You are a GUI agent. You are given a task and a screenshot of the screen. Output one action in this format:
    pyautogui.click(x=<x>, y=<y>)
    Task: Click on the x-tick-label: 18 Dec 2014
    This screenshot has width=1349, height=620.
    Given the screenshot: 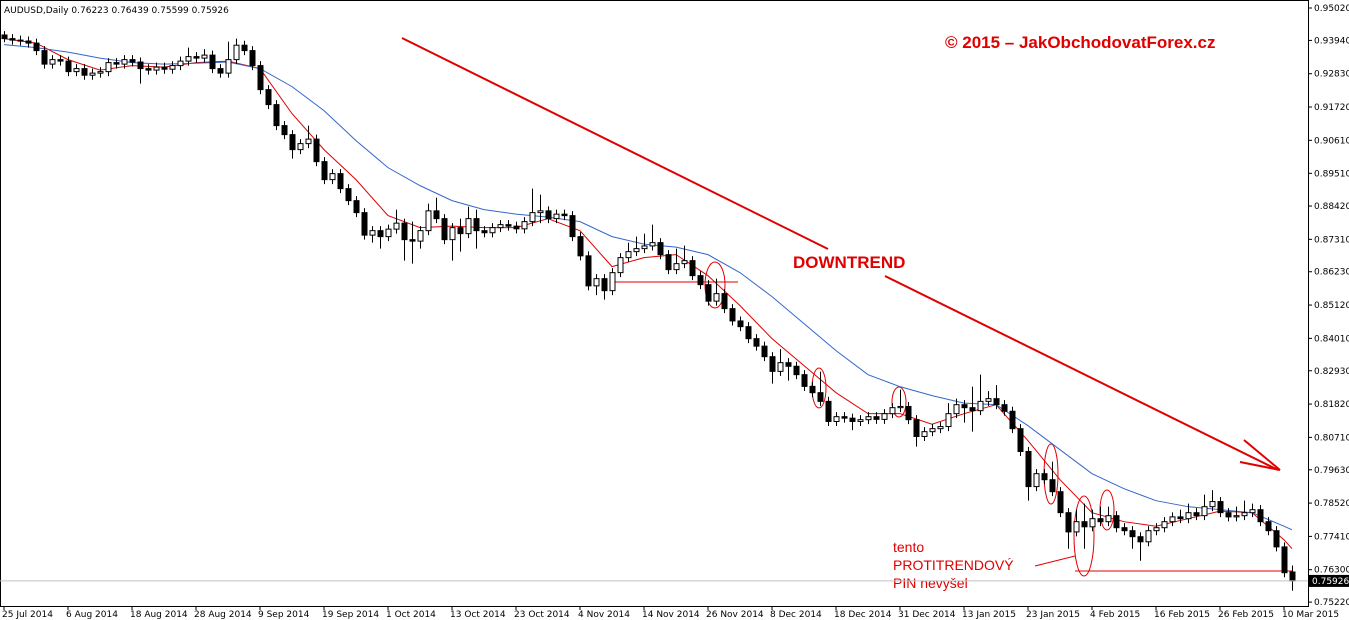 What is the action you would take?
    pyautogui.click(x=863, y=615)
    